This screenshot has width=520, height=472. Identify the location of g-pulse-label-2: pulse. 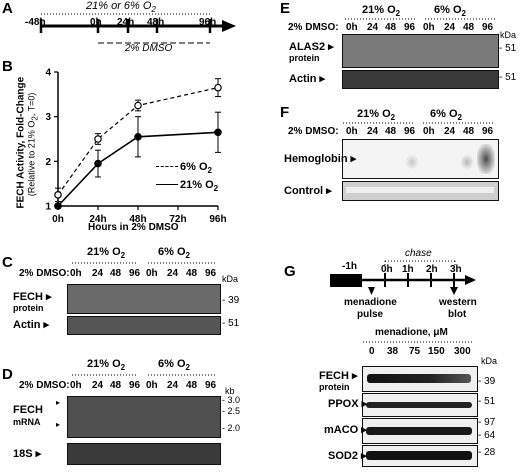
(370, 314).